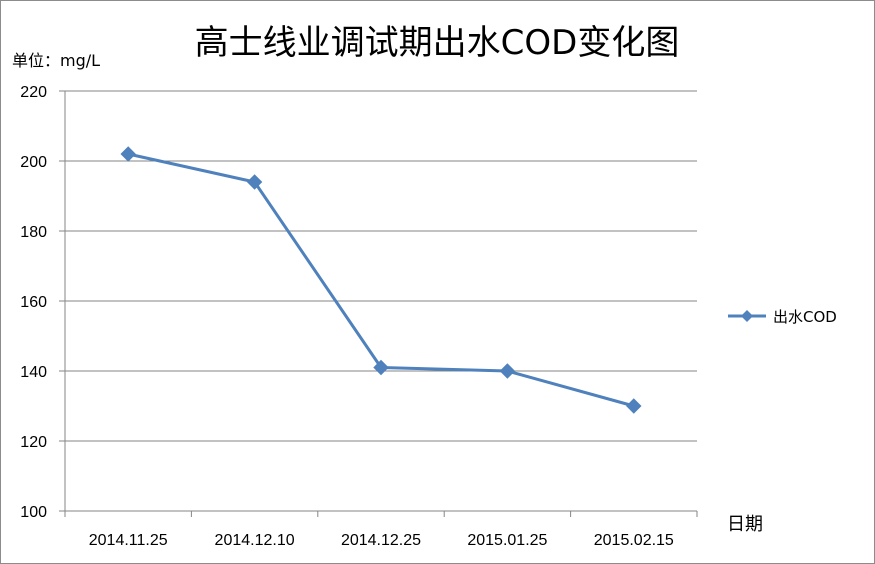 The image size is (875, 564). What do you see at coordinates (745, 524) in the screenshot?
I see `x-axis-label: 日期` at bounding box center [745, 524].